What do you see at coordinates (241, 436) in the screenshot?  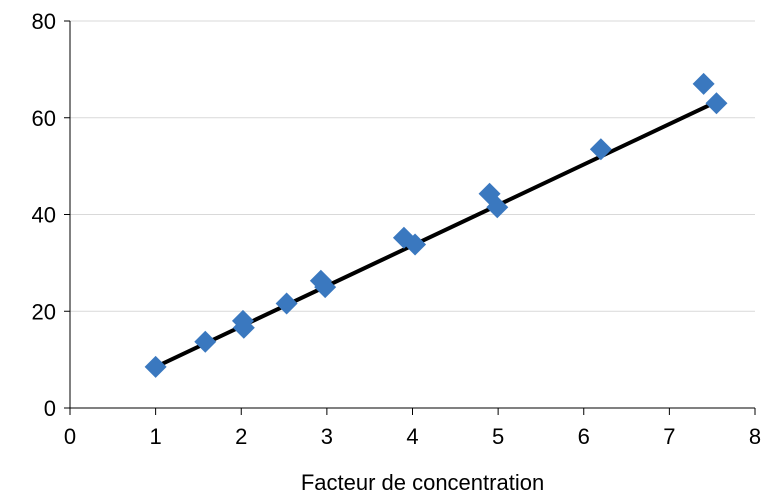 I see `x-tick-label-2: 2` at bounding box center [241, 436].